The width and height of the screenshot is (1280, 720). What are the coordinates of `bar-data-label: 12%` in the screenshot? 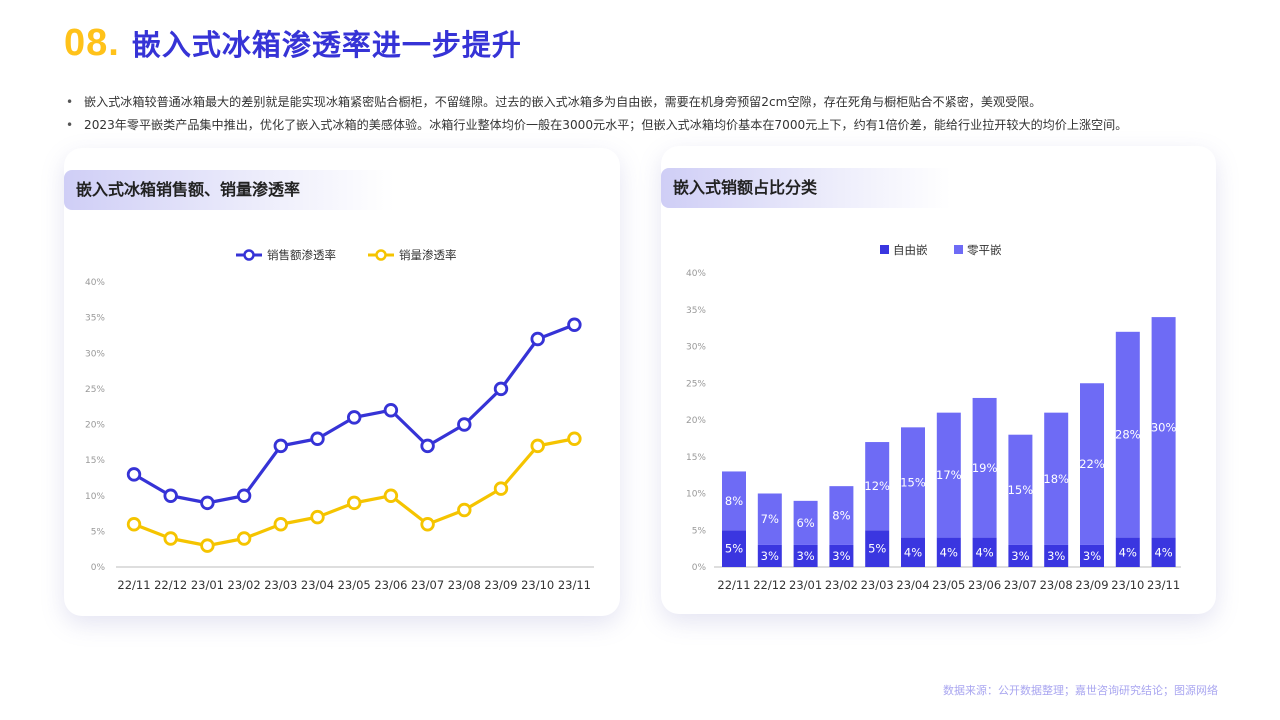 It's located at (877, 486).